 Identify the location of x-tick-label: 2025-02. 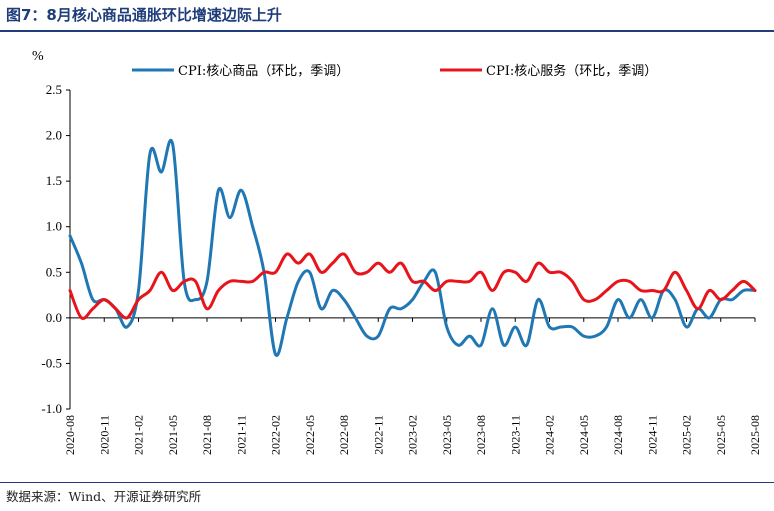
(687, 435).